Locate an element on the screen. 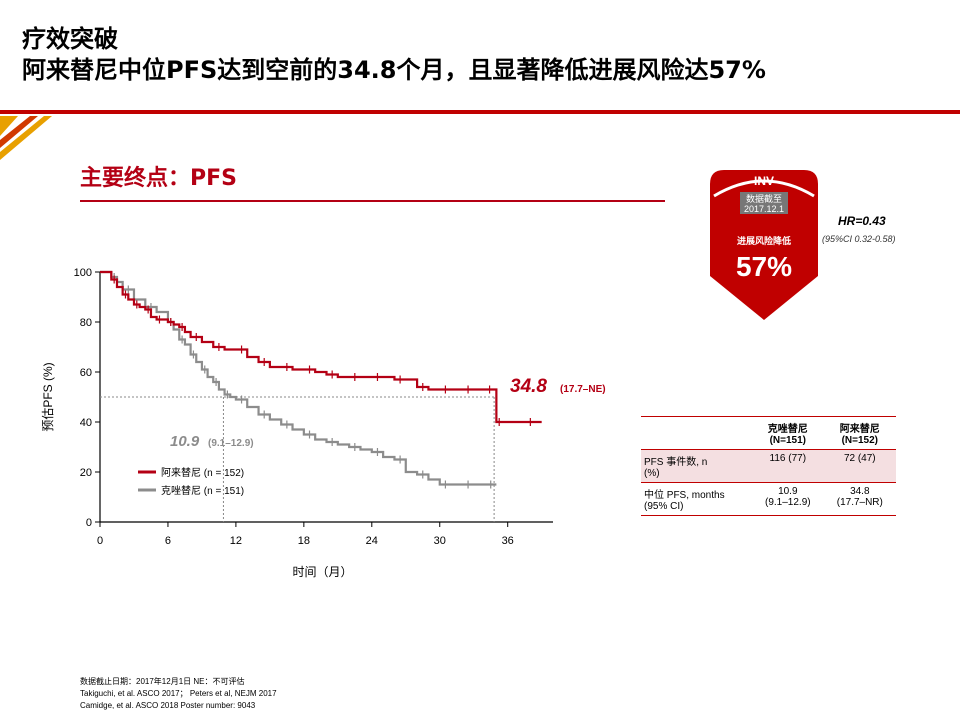  footnote-line: 数据截止日期：2017年12月1日 NE：不可评估 is located at coordinates (162, 681).